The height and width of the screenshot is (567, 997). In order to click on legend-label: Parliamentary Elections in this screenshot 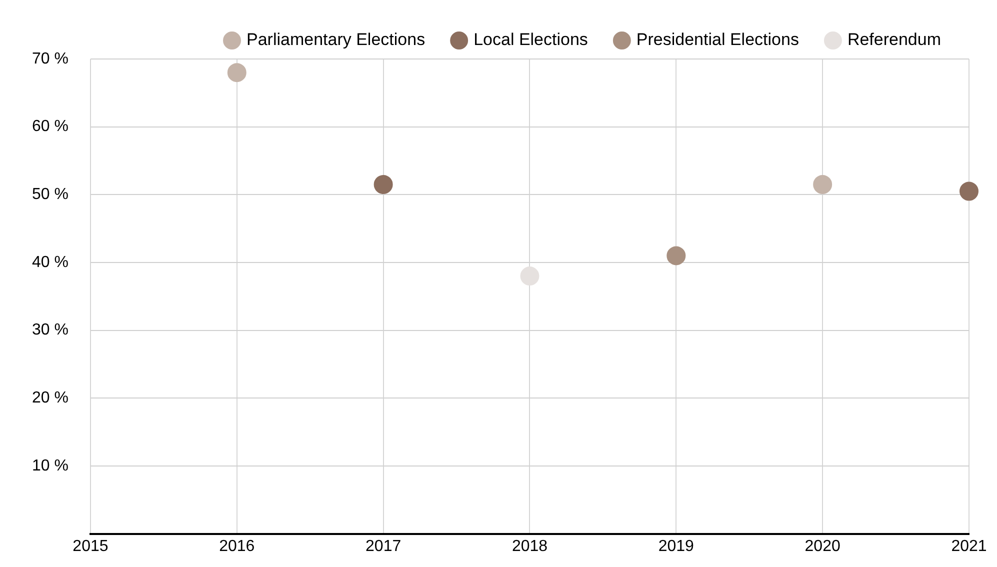, I will do `click(336, 40)`.